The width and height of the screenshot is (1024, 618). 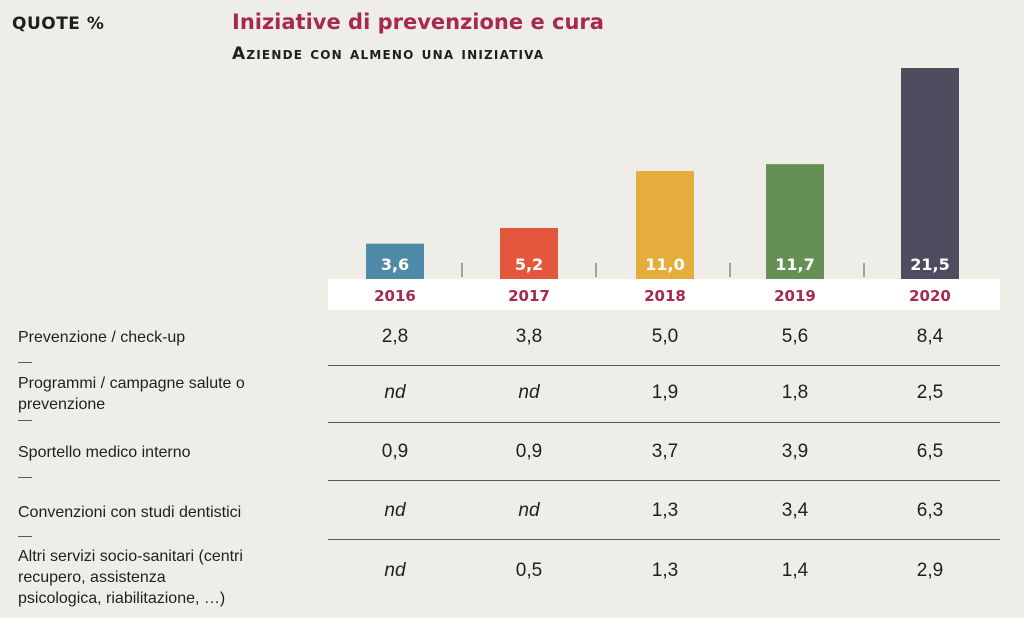 I want to click on table-row: Prevenzione / check-up 2,8 3,8 5,0 5,6 8,4, so click(x=512, y=338).